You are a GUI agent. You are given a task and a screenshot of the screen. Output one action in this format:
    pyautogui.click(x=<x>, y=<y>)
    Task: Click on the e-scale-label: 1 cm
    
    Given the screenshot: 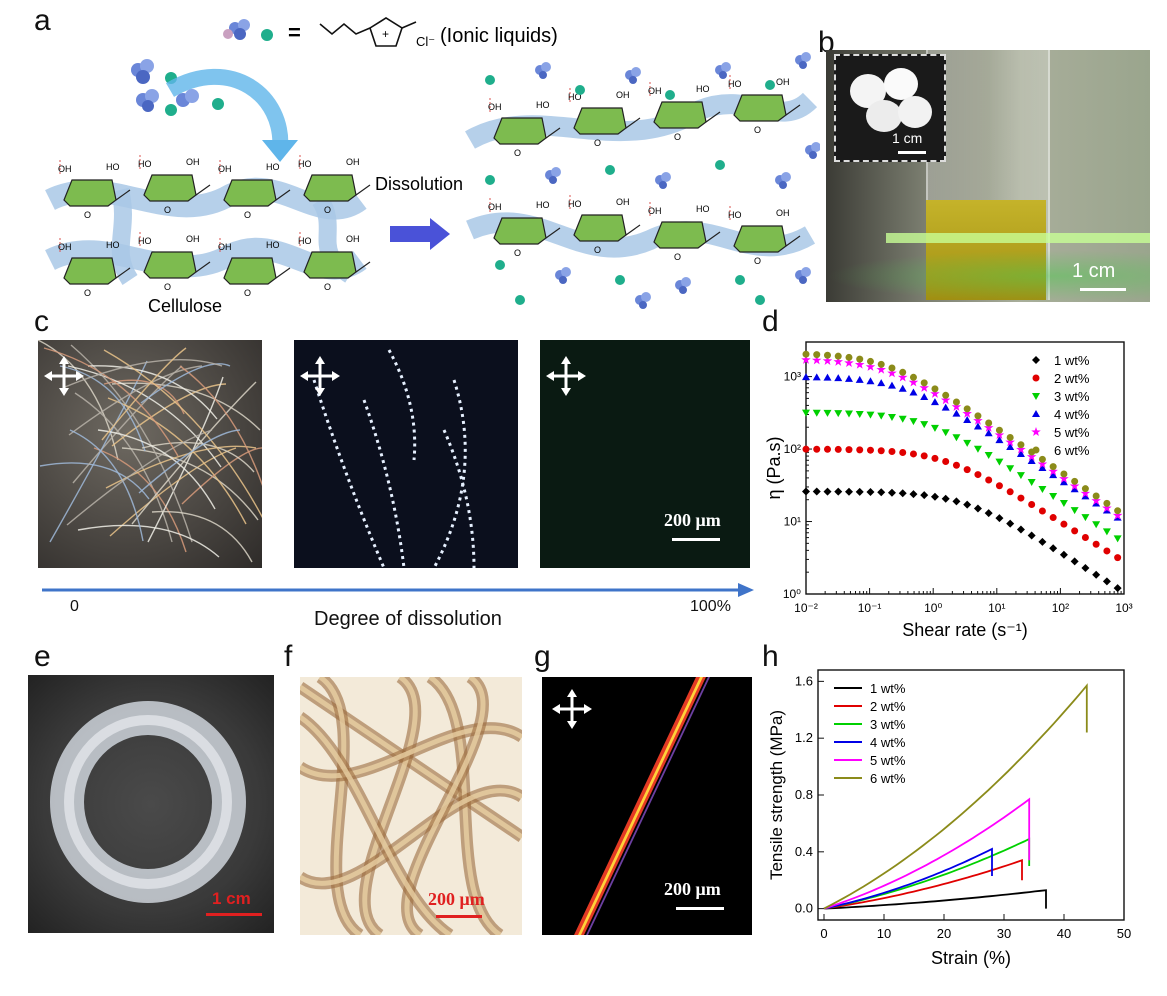 What is the action you would take?
    pyautogui.click(x=231, y=898)
    